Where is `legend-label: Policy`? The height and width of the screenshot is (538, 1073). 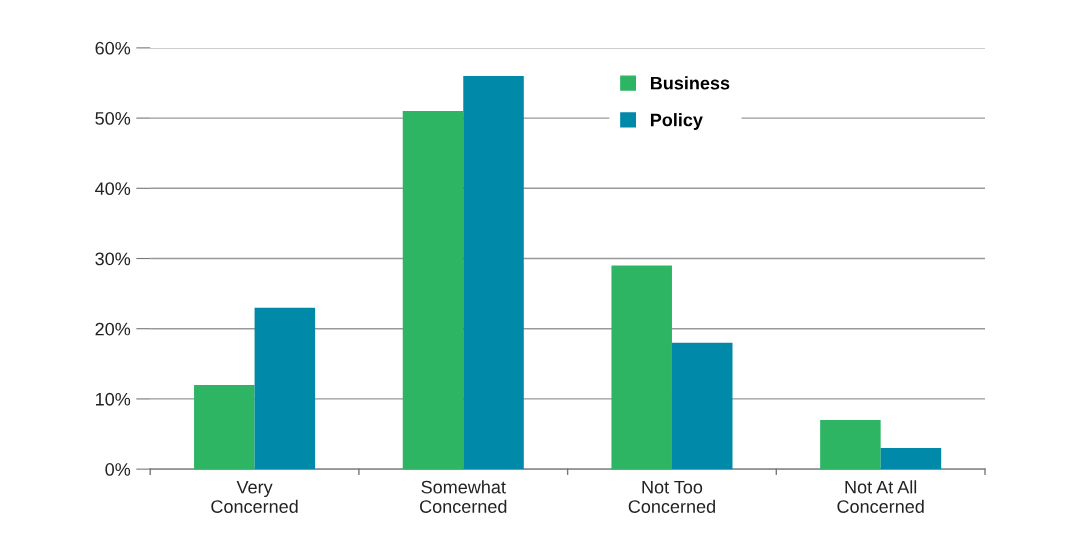 legend-label: Policy is located at coordinates (676, 121).